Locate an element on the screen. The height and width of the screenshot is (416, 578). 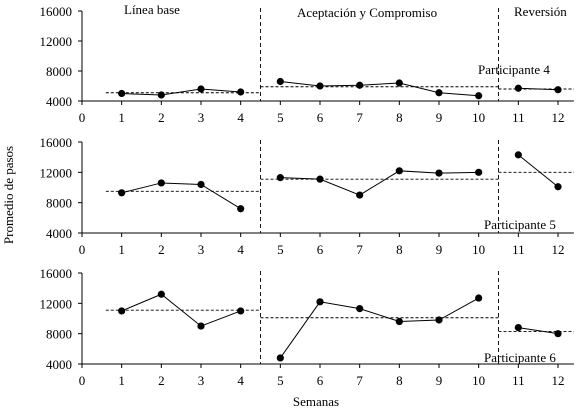
panel-2-participant-label: Participante 5 is located at coordinates (520, 224).